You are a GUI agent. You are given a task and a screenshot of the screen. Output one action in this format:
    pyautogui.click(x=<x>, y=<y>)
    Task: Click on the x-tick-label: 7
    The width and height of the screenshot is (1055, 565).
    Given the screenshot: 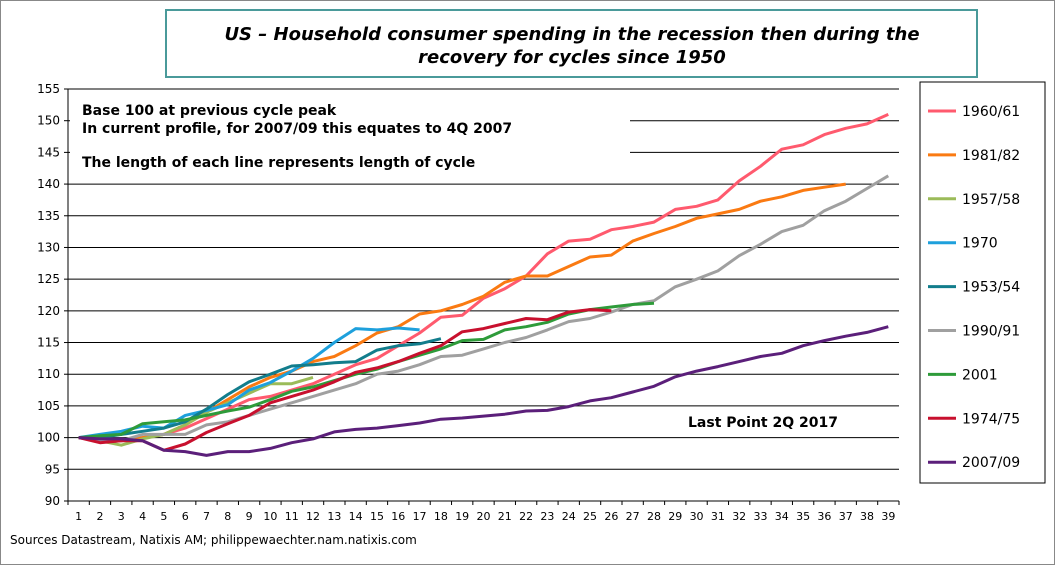 What is the action you would take?
    pyautogui.click(x=206, y=516)
    